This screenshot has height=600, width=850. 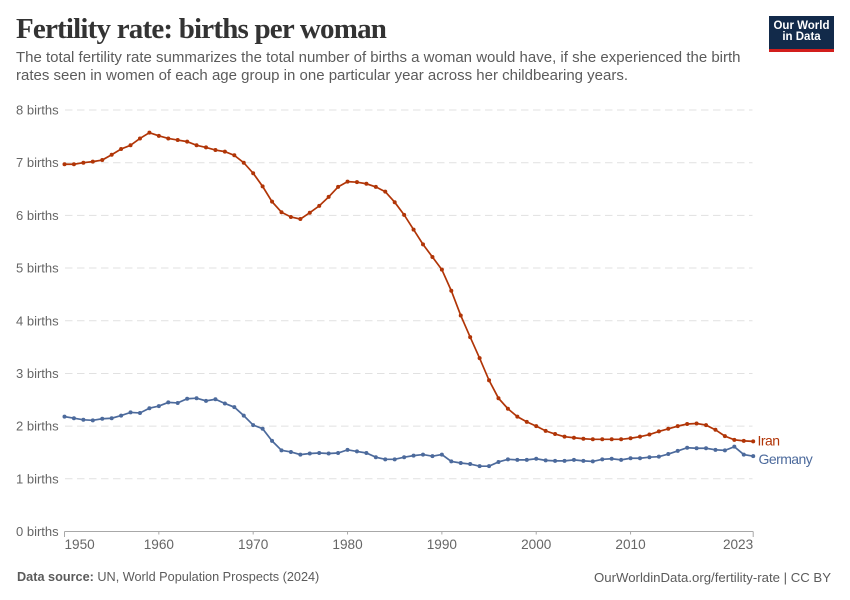 I want to click on svg-text: 4 births, so click(x=37, y=320).